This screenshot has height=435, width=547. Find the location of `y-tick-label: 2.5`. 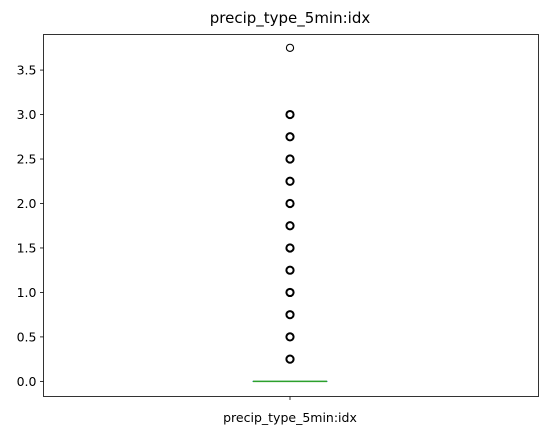

y-tick-label: 2.5 is located at coordinates (27, 159).